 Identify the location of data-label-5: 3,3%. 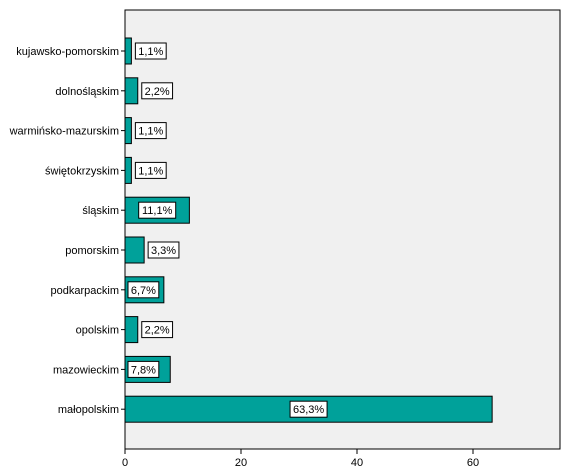
(163, 250).